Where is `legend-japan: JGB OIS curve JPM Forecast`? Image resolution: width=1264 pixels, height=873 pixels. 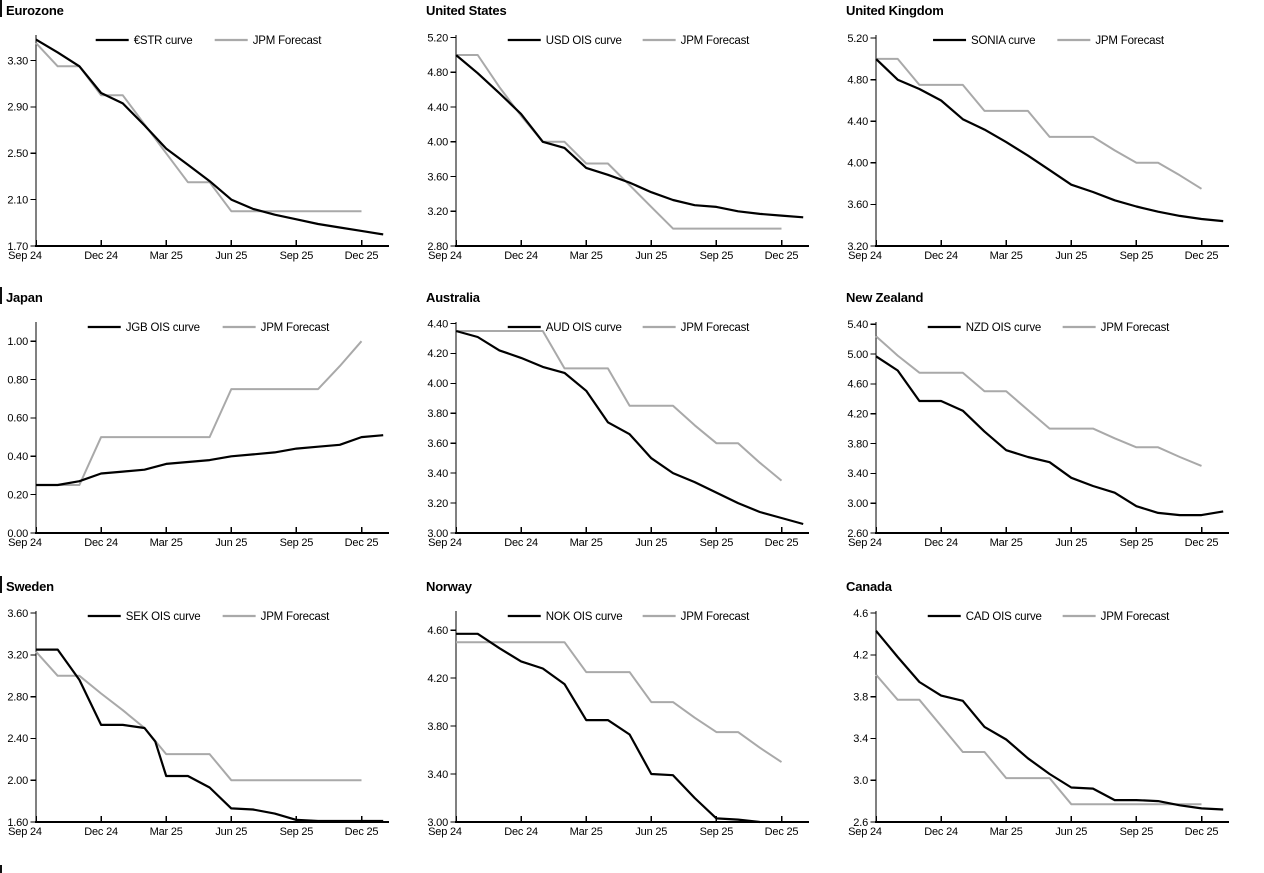 legend-japan: JGB OIS curve JPM Forecast is located at coordinates (209, 328).